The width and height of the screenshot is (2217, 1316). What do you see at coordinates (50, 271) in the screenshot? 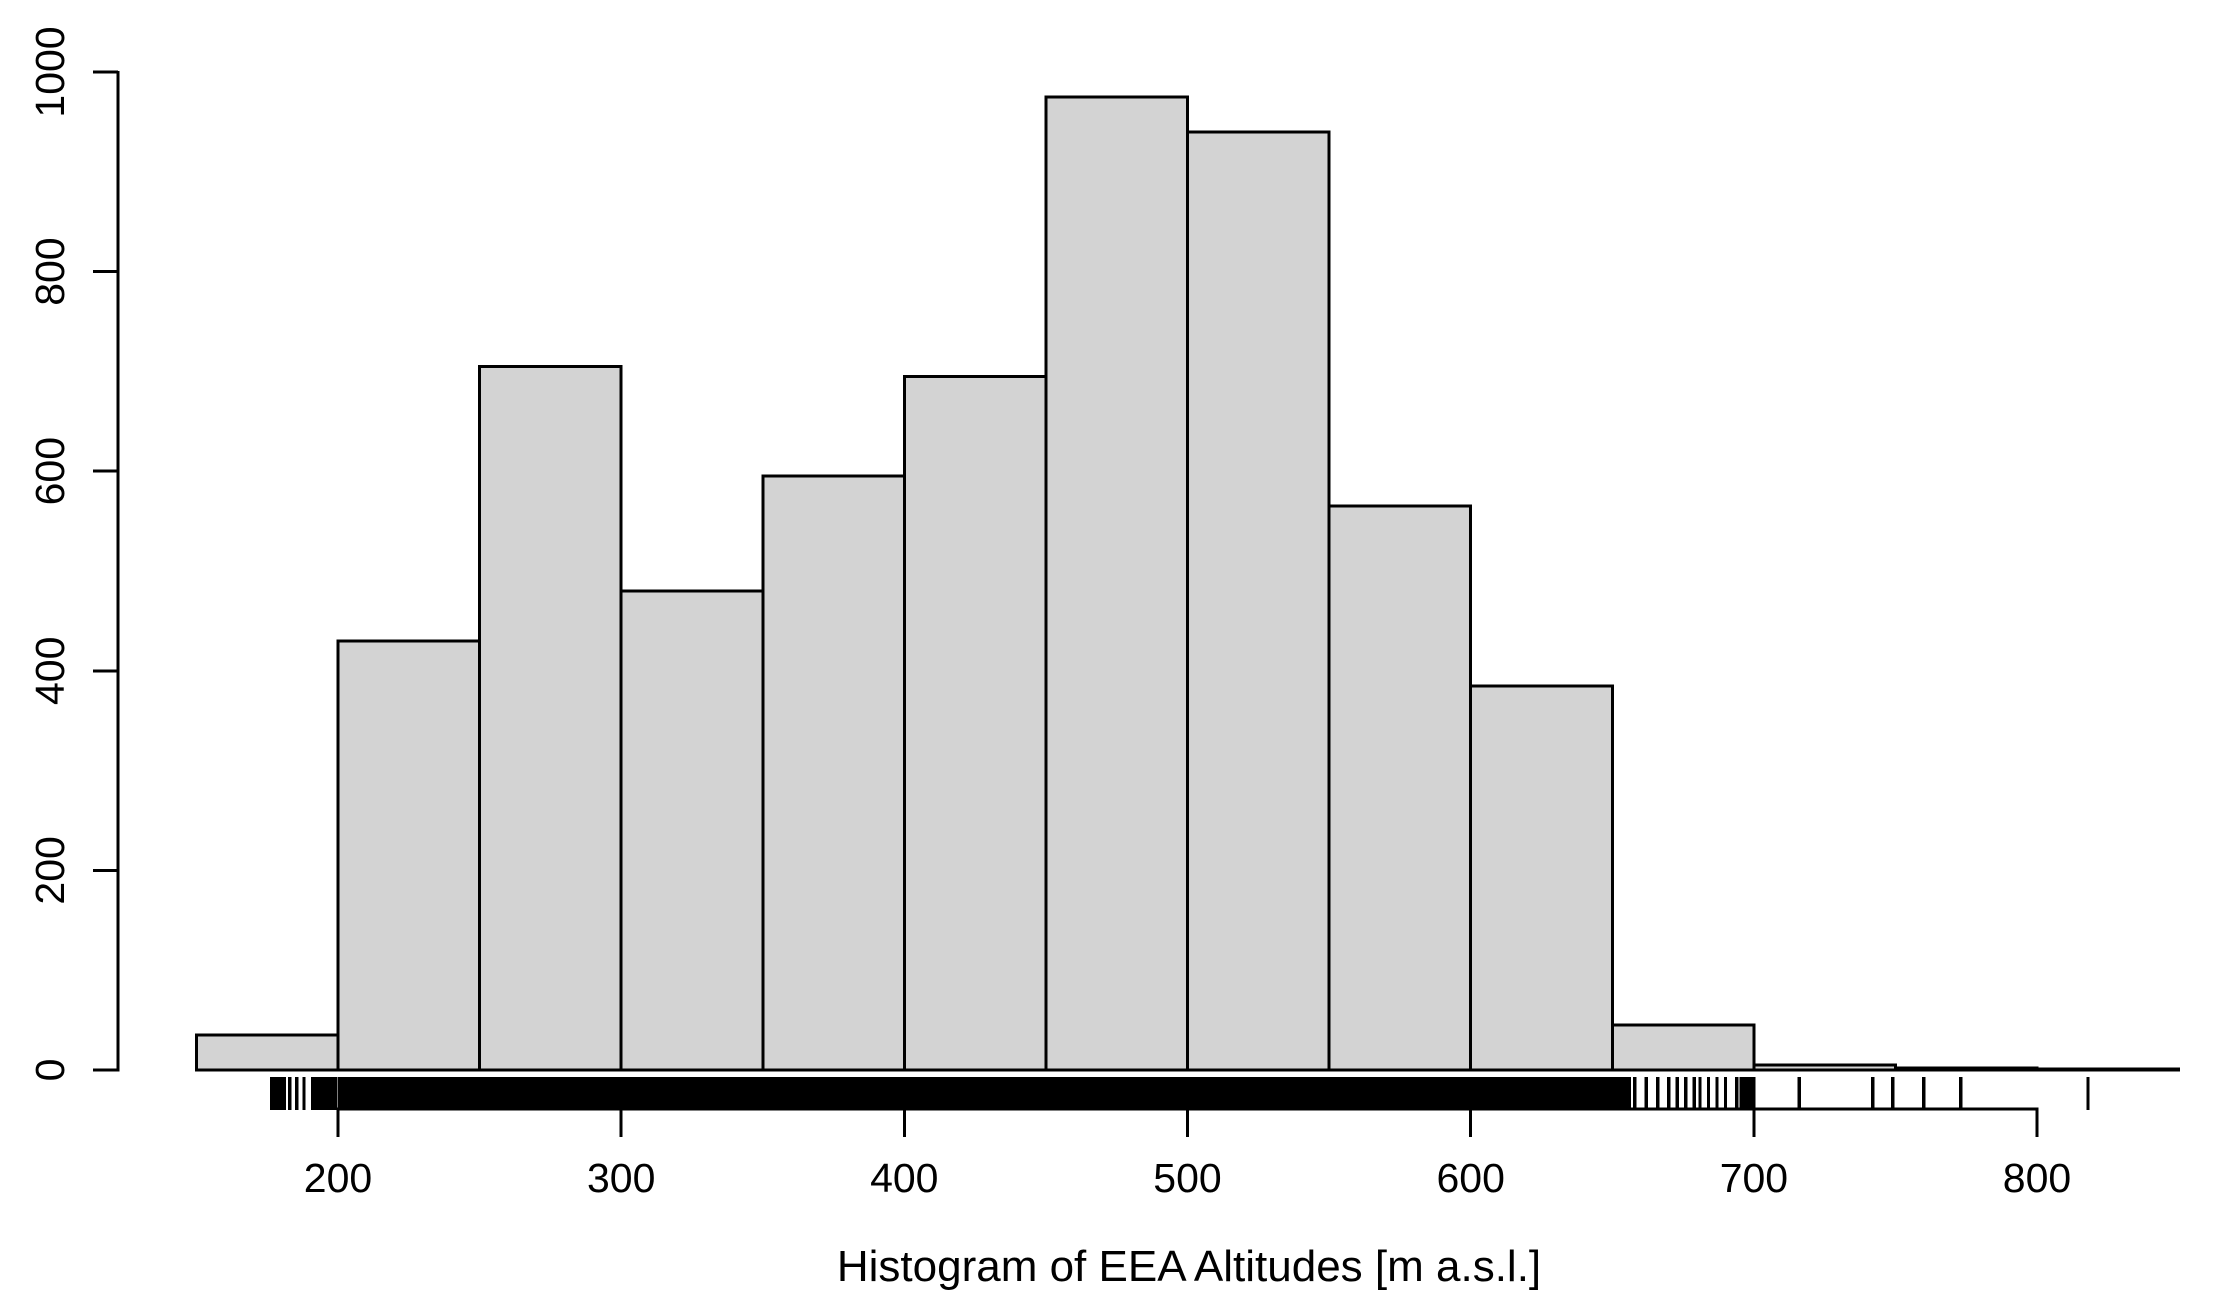
I see `y-tick-label: 800` at bounding box center [50, 271].